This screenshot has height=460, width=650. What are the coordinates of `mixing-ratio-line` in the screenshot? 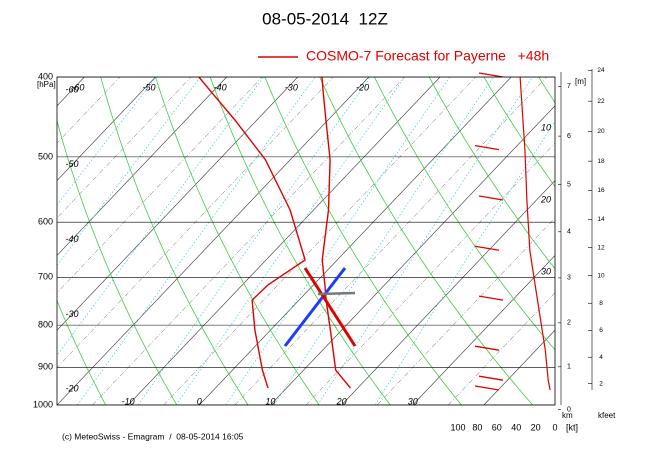 It's located at (129, 171).